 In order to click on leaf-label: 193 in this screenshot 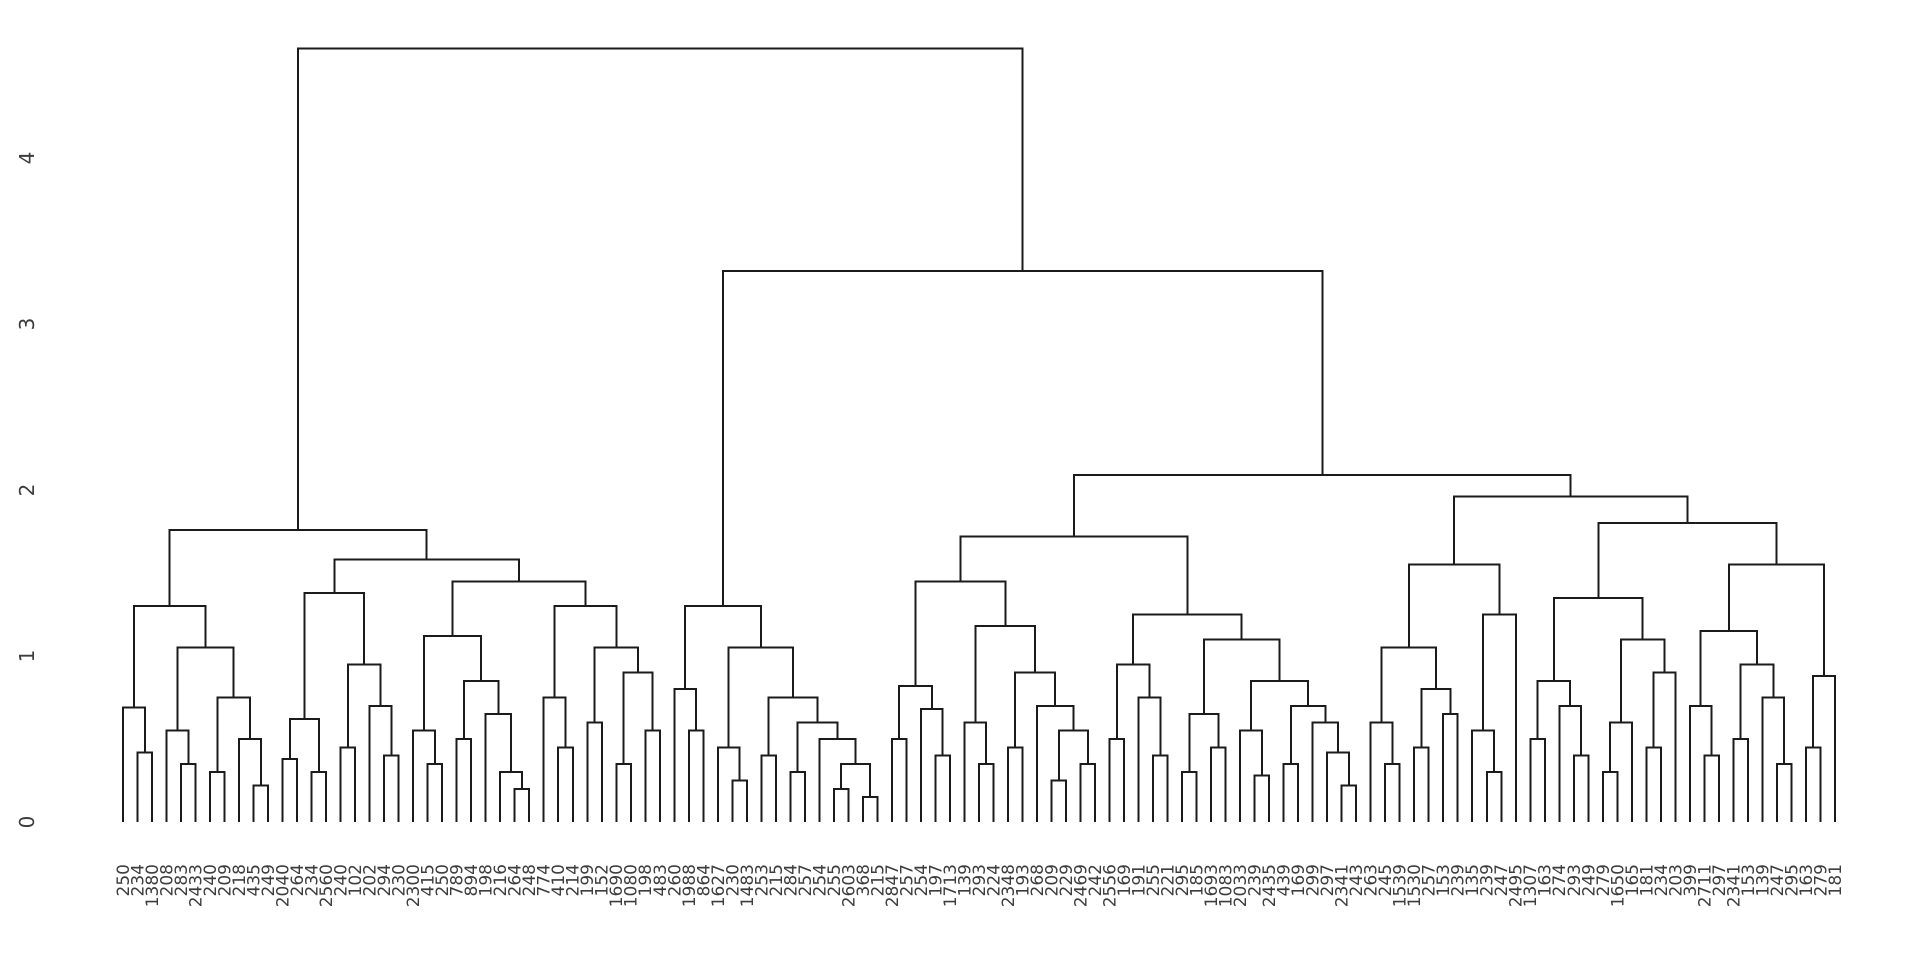, I will do `click(1023, 880)`.